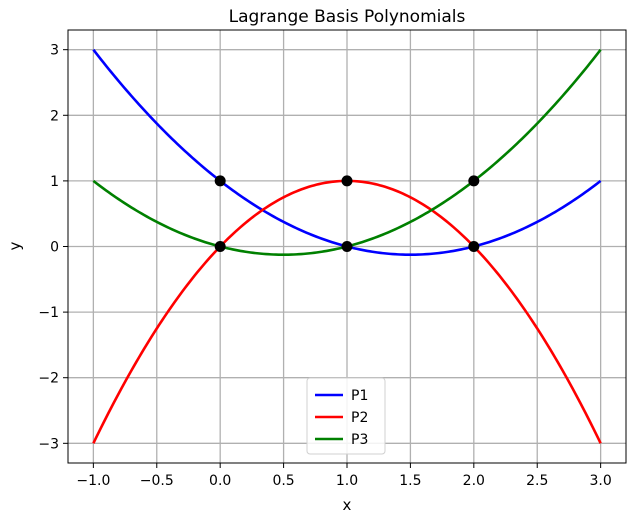  I want to click on x-tick-label: −1.0, so click(93, 481).